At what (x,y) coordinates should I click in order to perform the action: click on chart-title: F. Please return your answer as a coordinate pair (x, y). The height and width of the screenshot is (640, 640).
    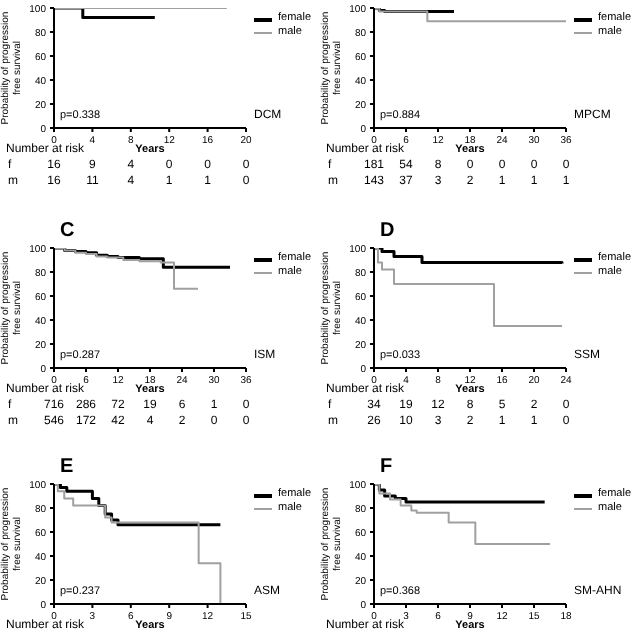
    Looking at the image, I should click on (386, 467).